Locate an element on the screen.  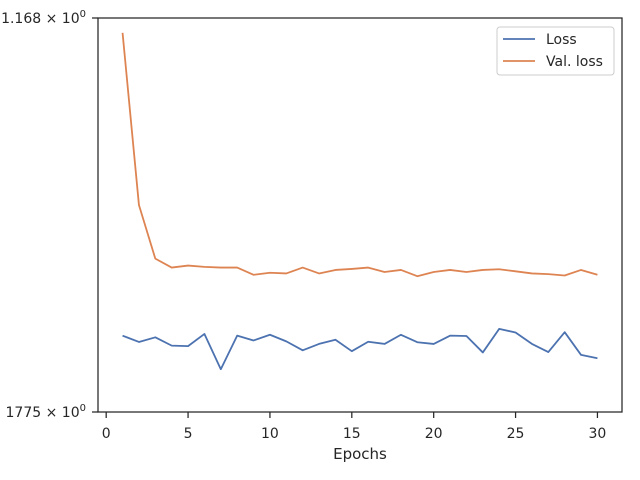
x-tick-label: 15 is located at coordinates (352, 434).